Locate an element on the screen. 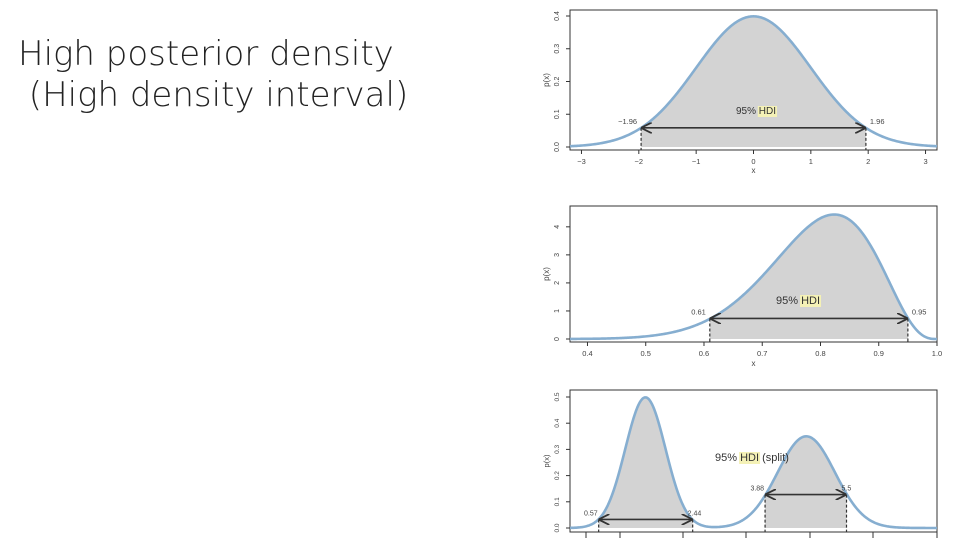 The width and height of the screenshot is (960, 540). y-tick-label: 0.5 is located at coordinates (557, 396).